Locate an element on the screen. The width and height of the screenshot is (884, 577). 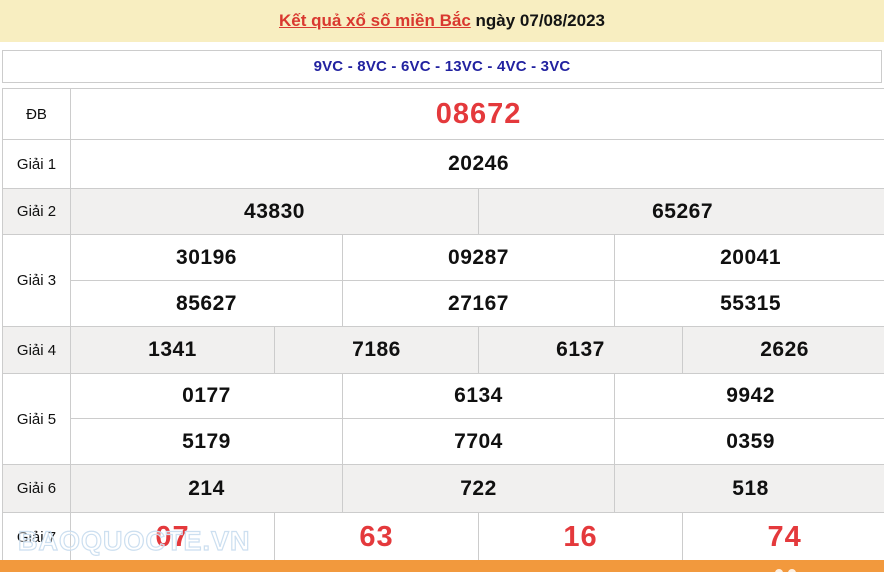
table-row-g4: Giải 4 1341 7186 6137 2626 is located at coordinates (443, 350).